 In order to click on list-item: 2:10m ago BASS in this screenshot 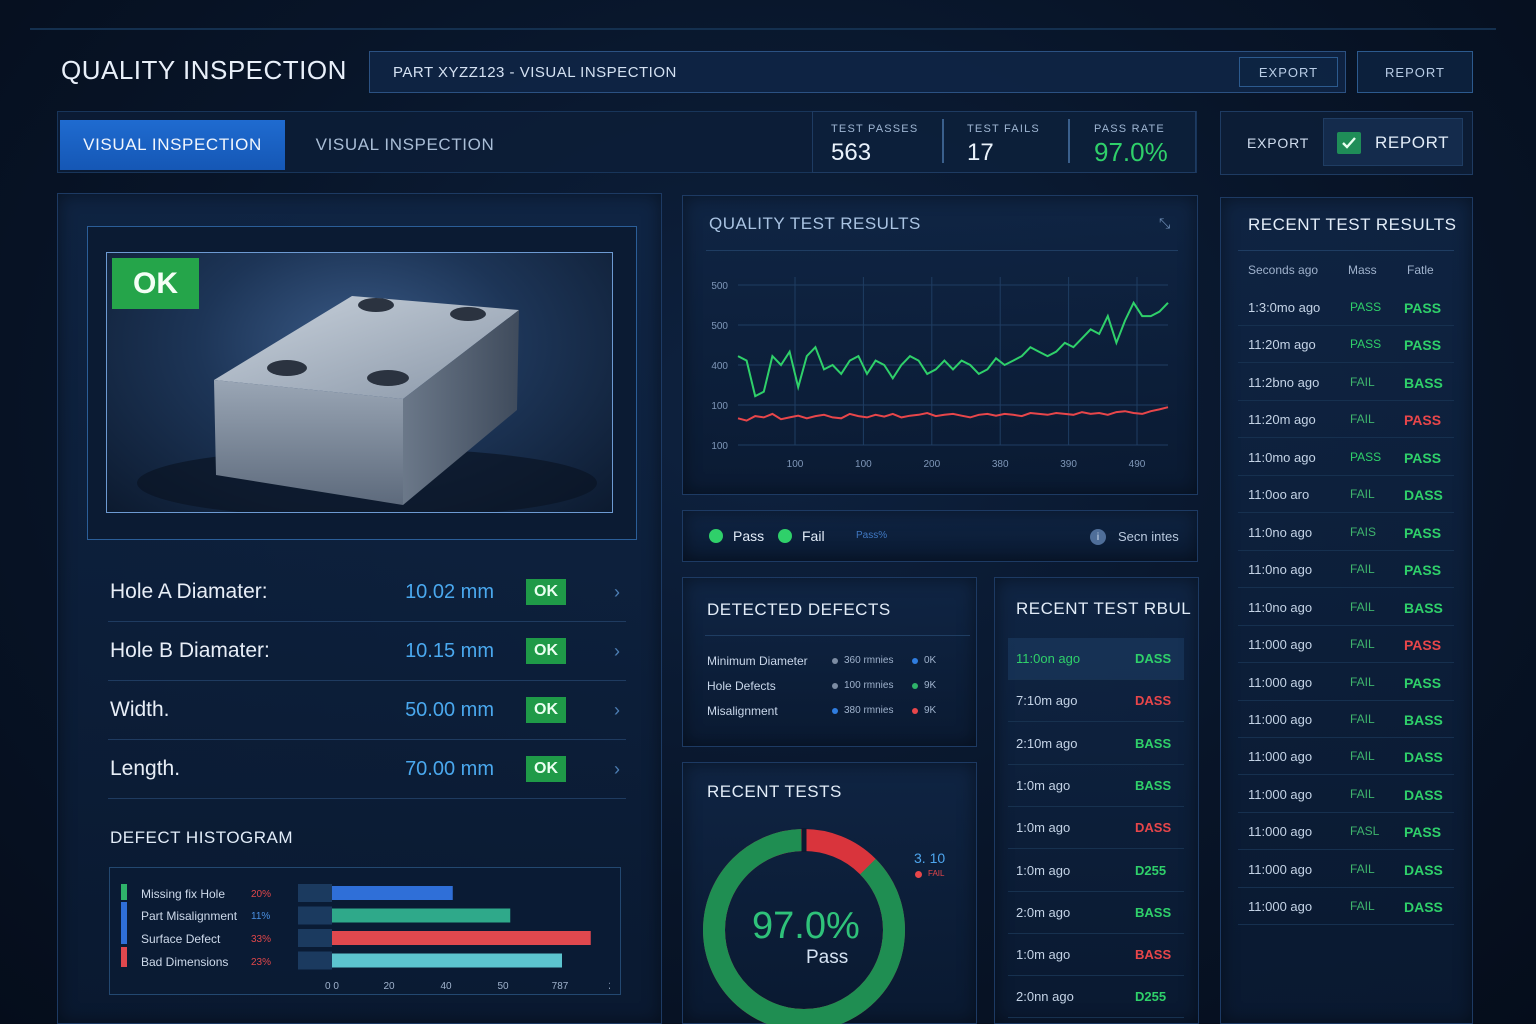, I will do `click(1096, 744)`.